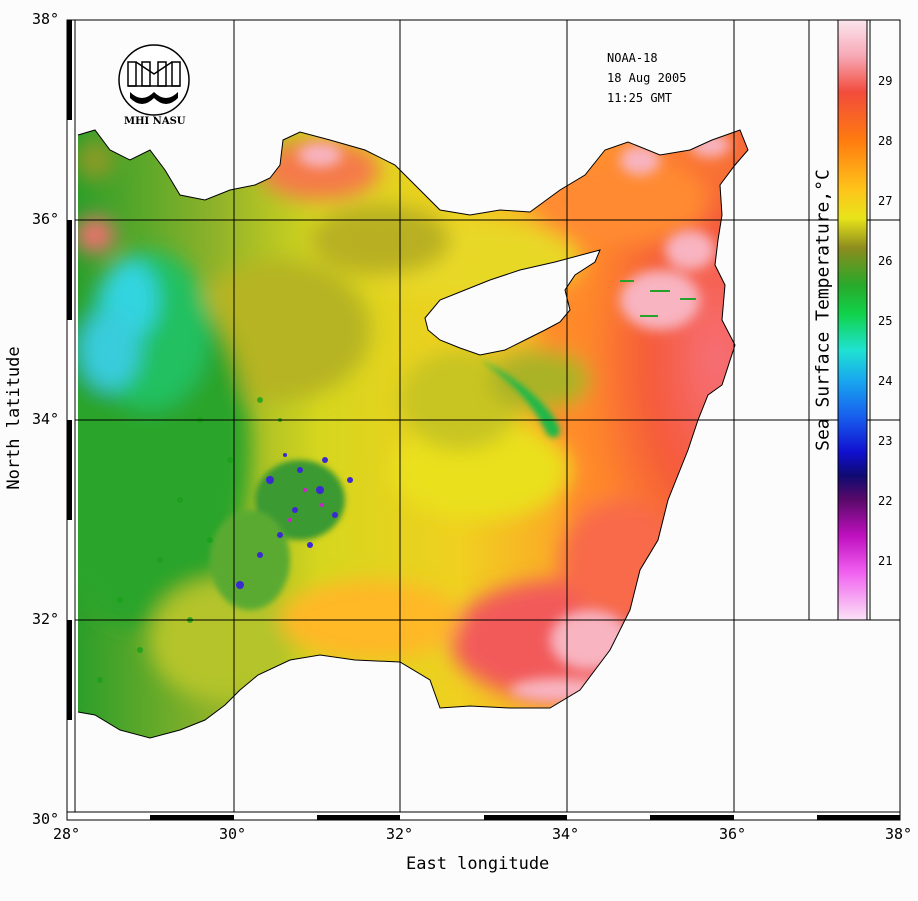  Describe the element at coordinates (885, 141) in the screenshot. I see `colorbar-label-28: 28` at that location.